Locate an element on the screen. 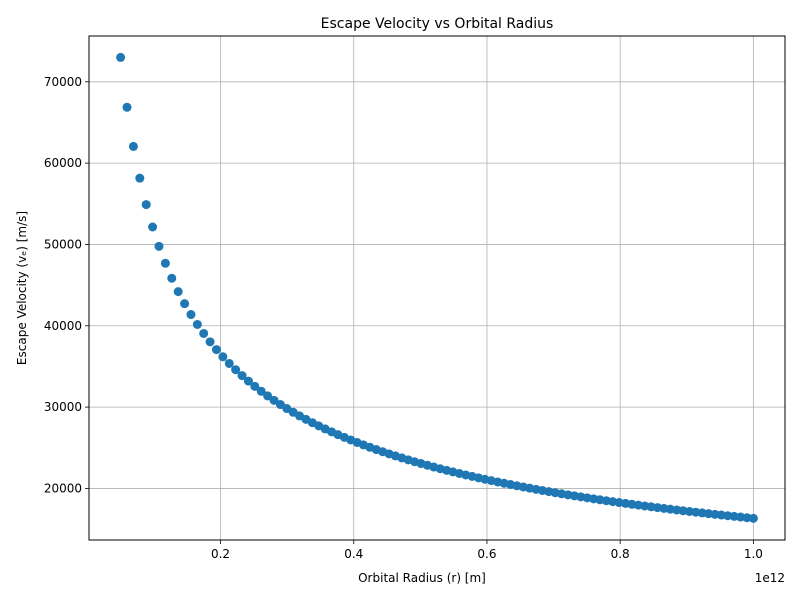 The image size is (800, 600). y-tick-label: 30000 is located at coordinates (63, 407).